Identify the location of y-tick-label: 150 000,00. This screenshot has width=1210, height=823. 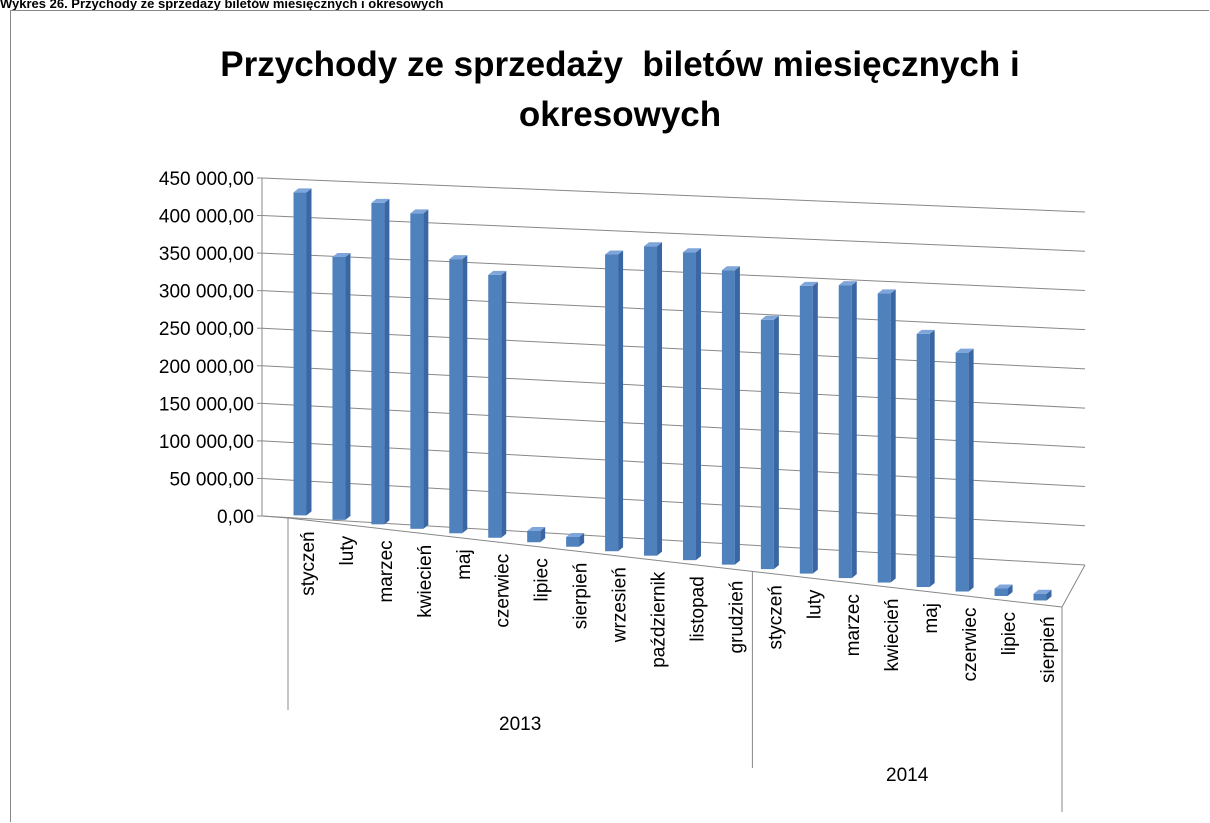
(206, 404).